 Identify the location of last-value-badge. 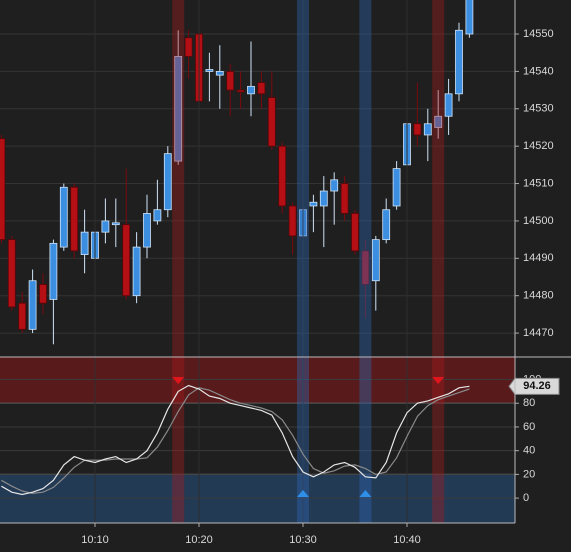
(534, 386).